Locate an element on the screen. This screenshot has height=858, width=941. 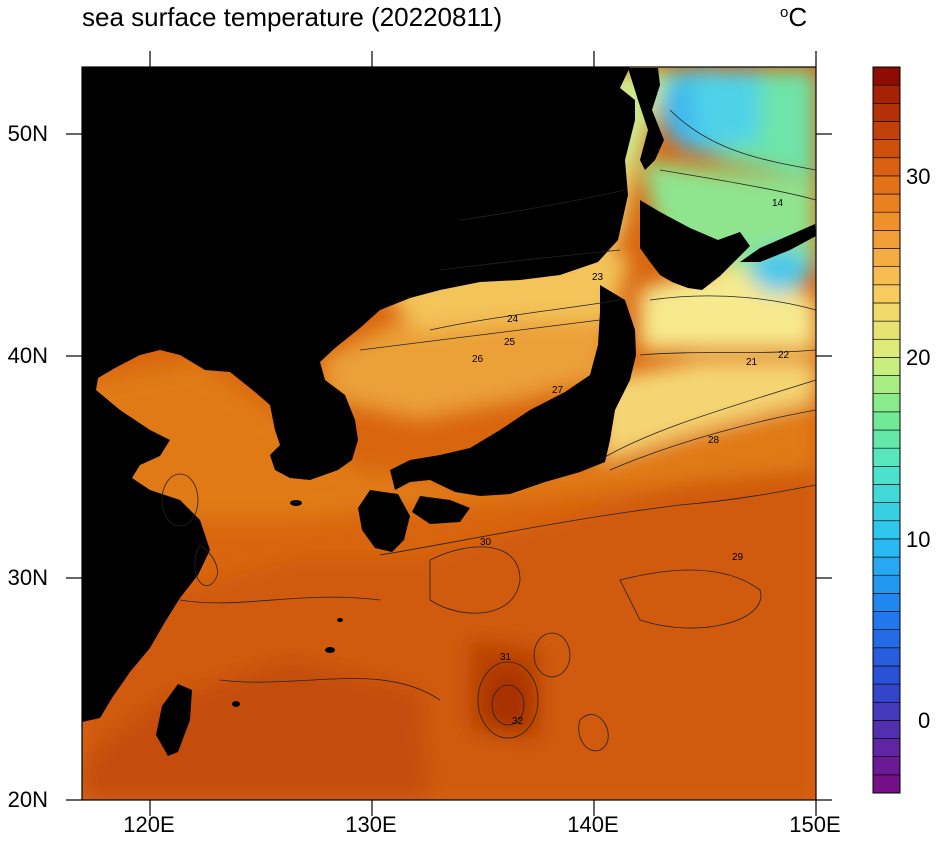
contour-label: 14 is located at coordinates (778, 203).